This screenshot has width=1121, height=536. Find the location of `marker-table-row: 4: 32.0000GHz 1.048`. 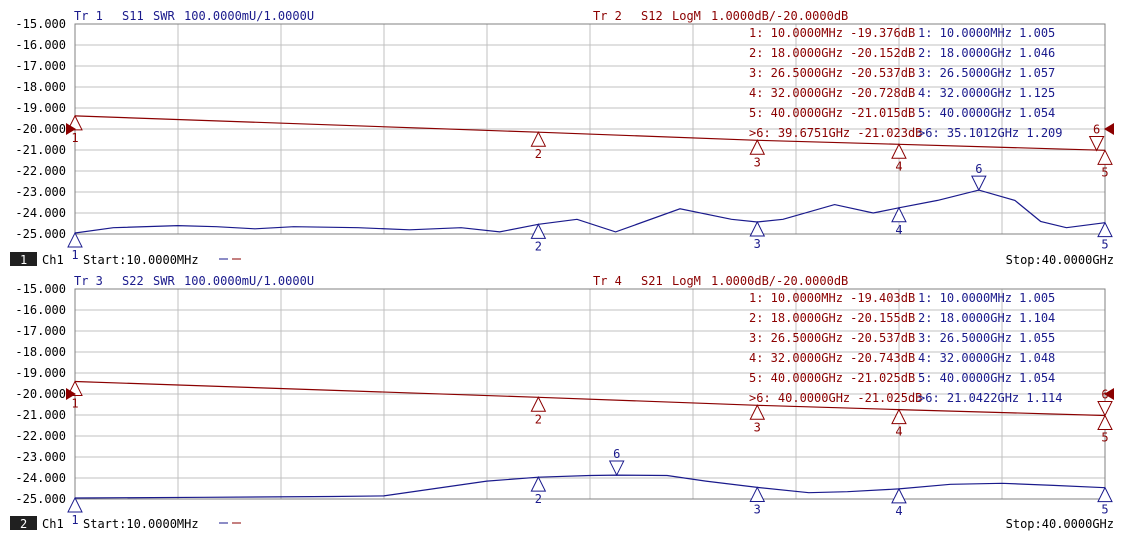

marker-table-row: 4: 32.0000GHz 1.048 is located at coordinates (986, 358).